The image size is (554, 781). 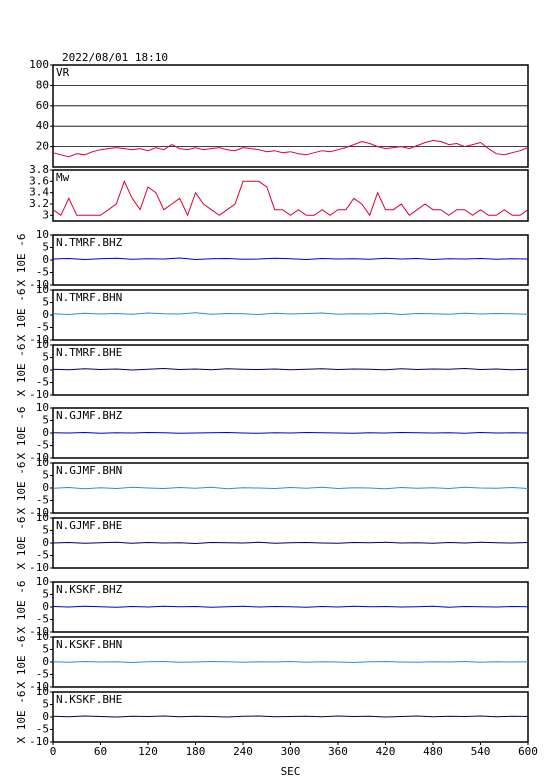 What do you see at coordinates (63, 177) in the screenshot?
I see `trace-label: Mw` at bounding box center [63, 177].